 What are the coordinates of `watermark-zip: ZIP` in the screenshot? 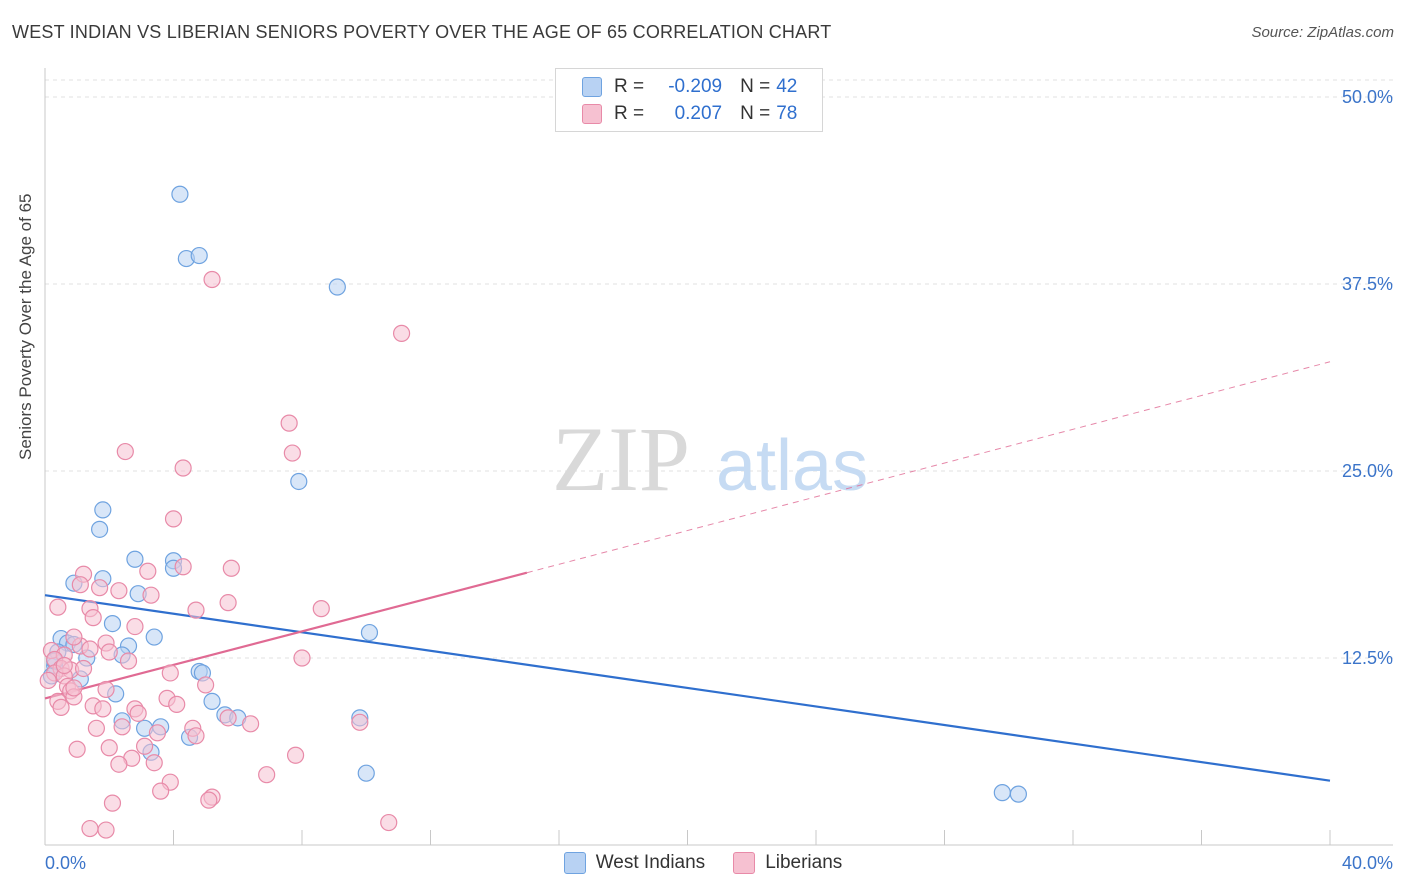 It's located at (621, 459).